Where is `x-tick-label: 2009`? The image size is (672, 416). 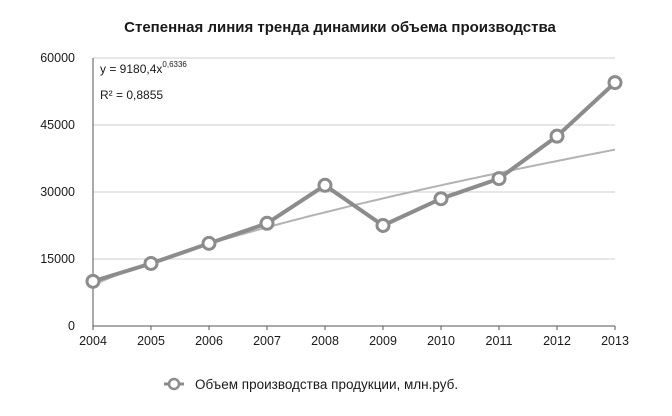
x-tick-label: 2009 is located at coordinates (383, 341).